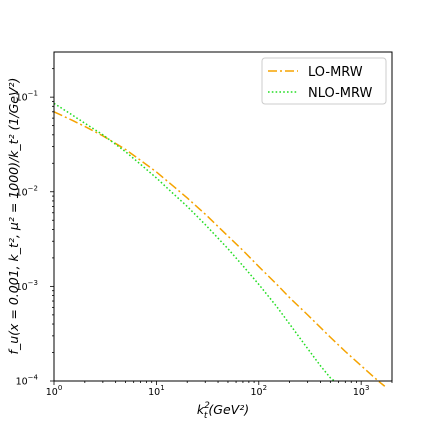  Describe the element at coordinates (27, 381) in the screenshot. I see `y-tick-label: 10⁻⁴` at that location.